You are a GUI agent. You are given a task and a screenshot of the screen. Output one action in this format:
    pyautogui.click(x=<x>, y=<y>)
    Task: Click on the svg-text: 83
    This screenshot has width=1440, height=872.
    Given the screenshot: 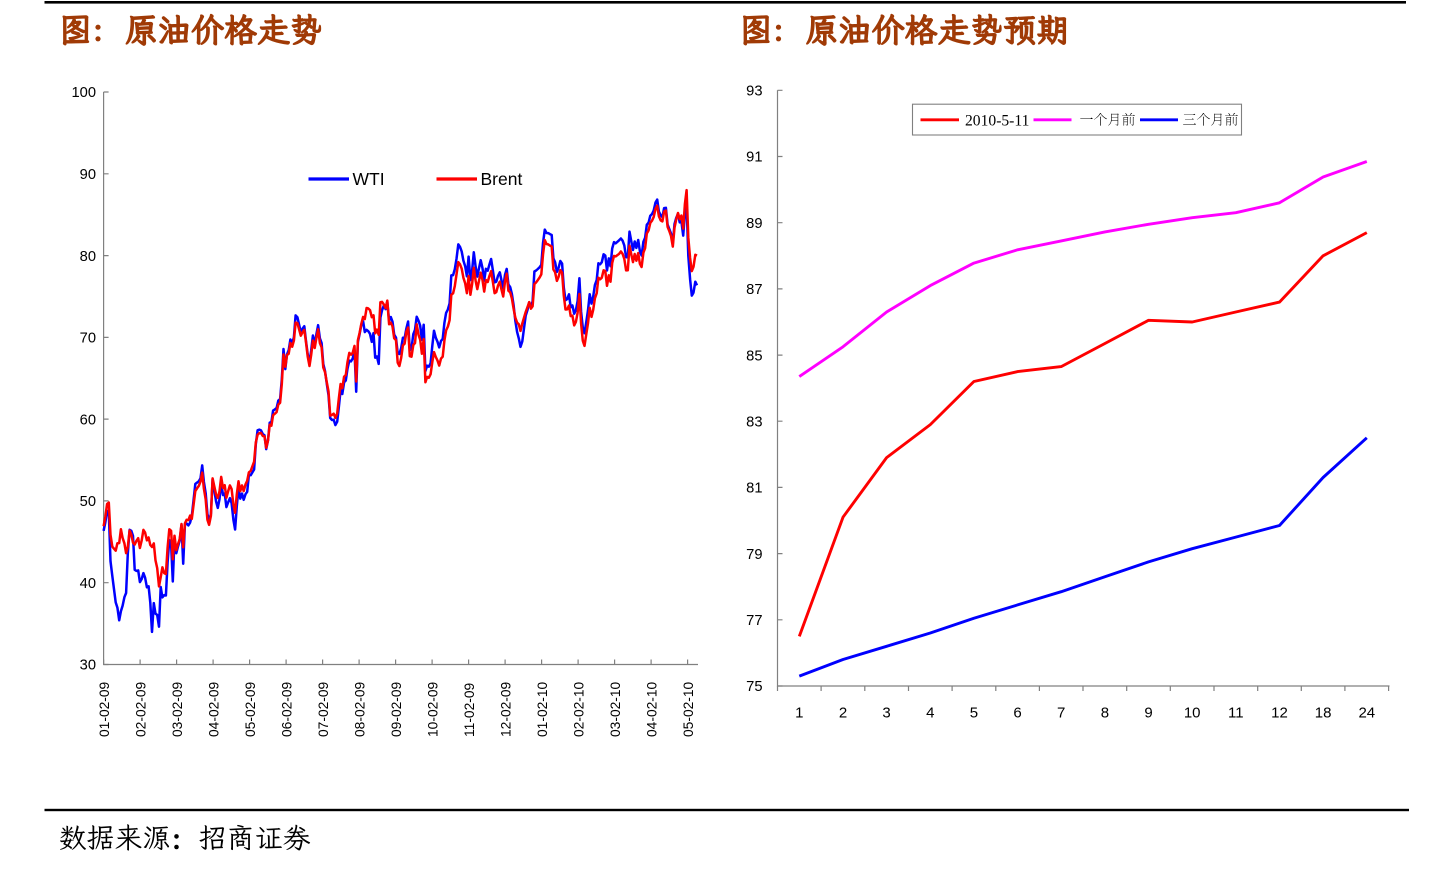 What is the action you would take?
    pyautogui.click(x=754, y=422)
    